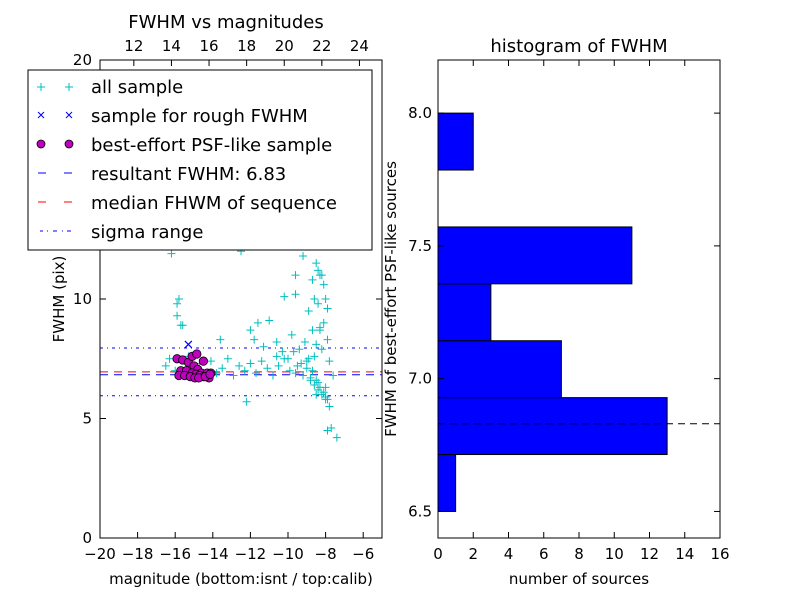 This screenshot has width=800, height=600. What do you see at coordinates (719, 554) in the screenshot?
I see `x-tick-label: 16` at bounding box center [719, 554].